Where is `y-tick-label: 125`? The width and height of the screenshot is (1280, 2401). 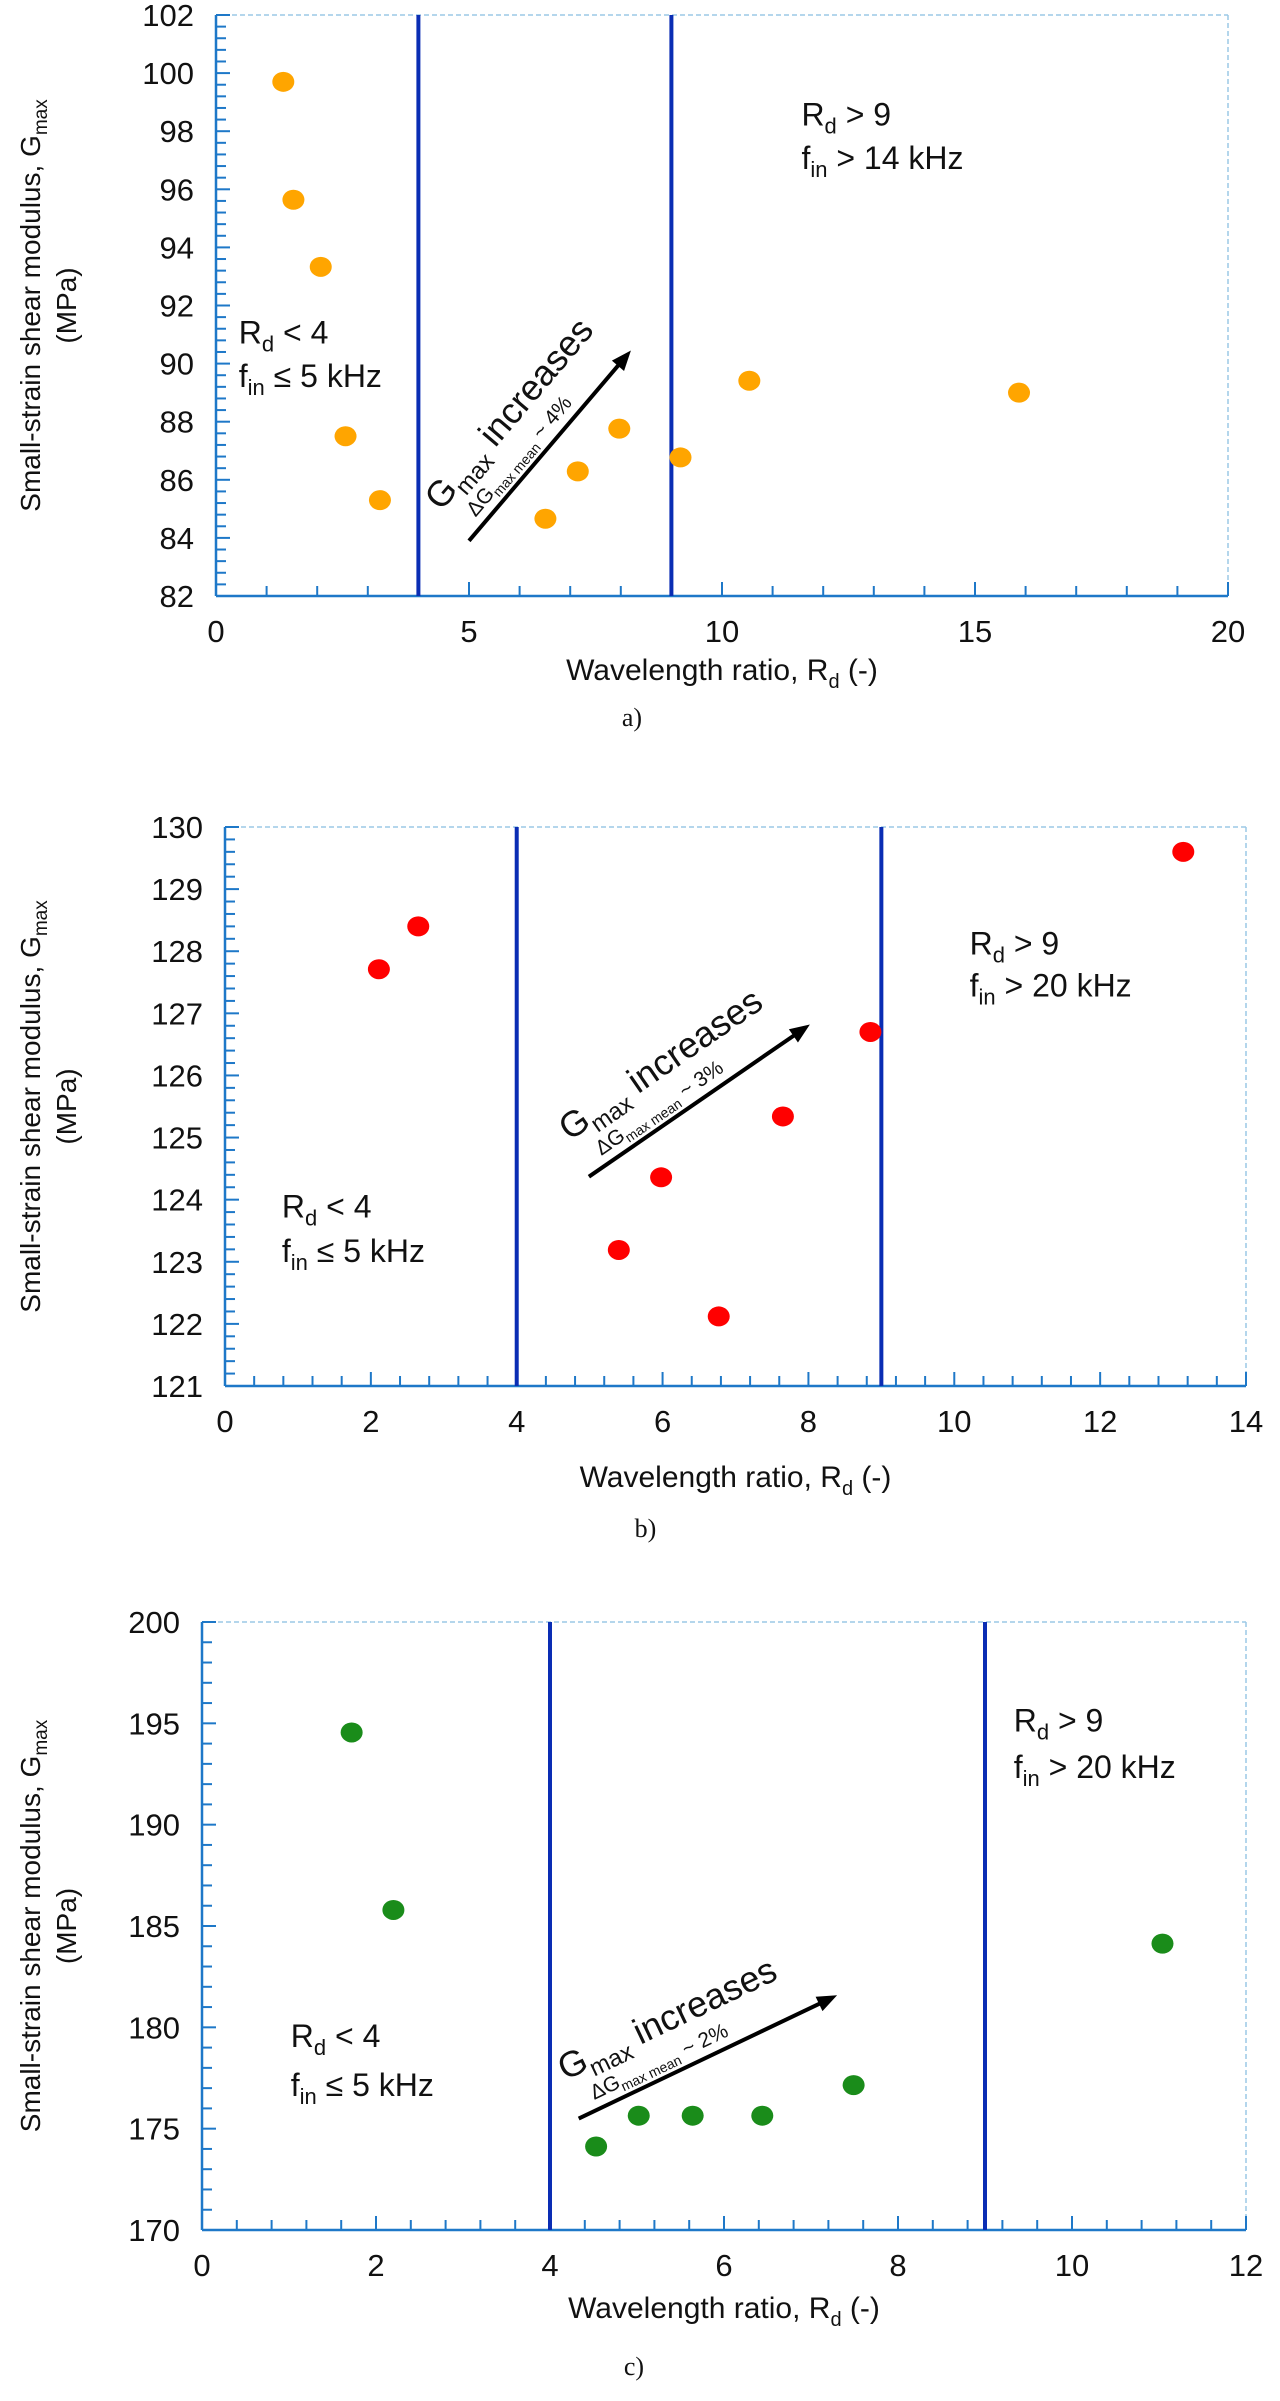 y-tick-label: 125 is located at coordinates (177, 1138).